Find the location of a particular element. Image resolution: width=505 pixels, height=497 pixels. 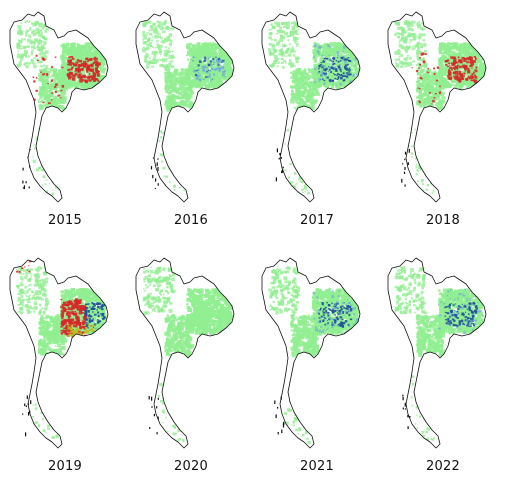

thailand-map-2020 is located at coordinates (185, 353).